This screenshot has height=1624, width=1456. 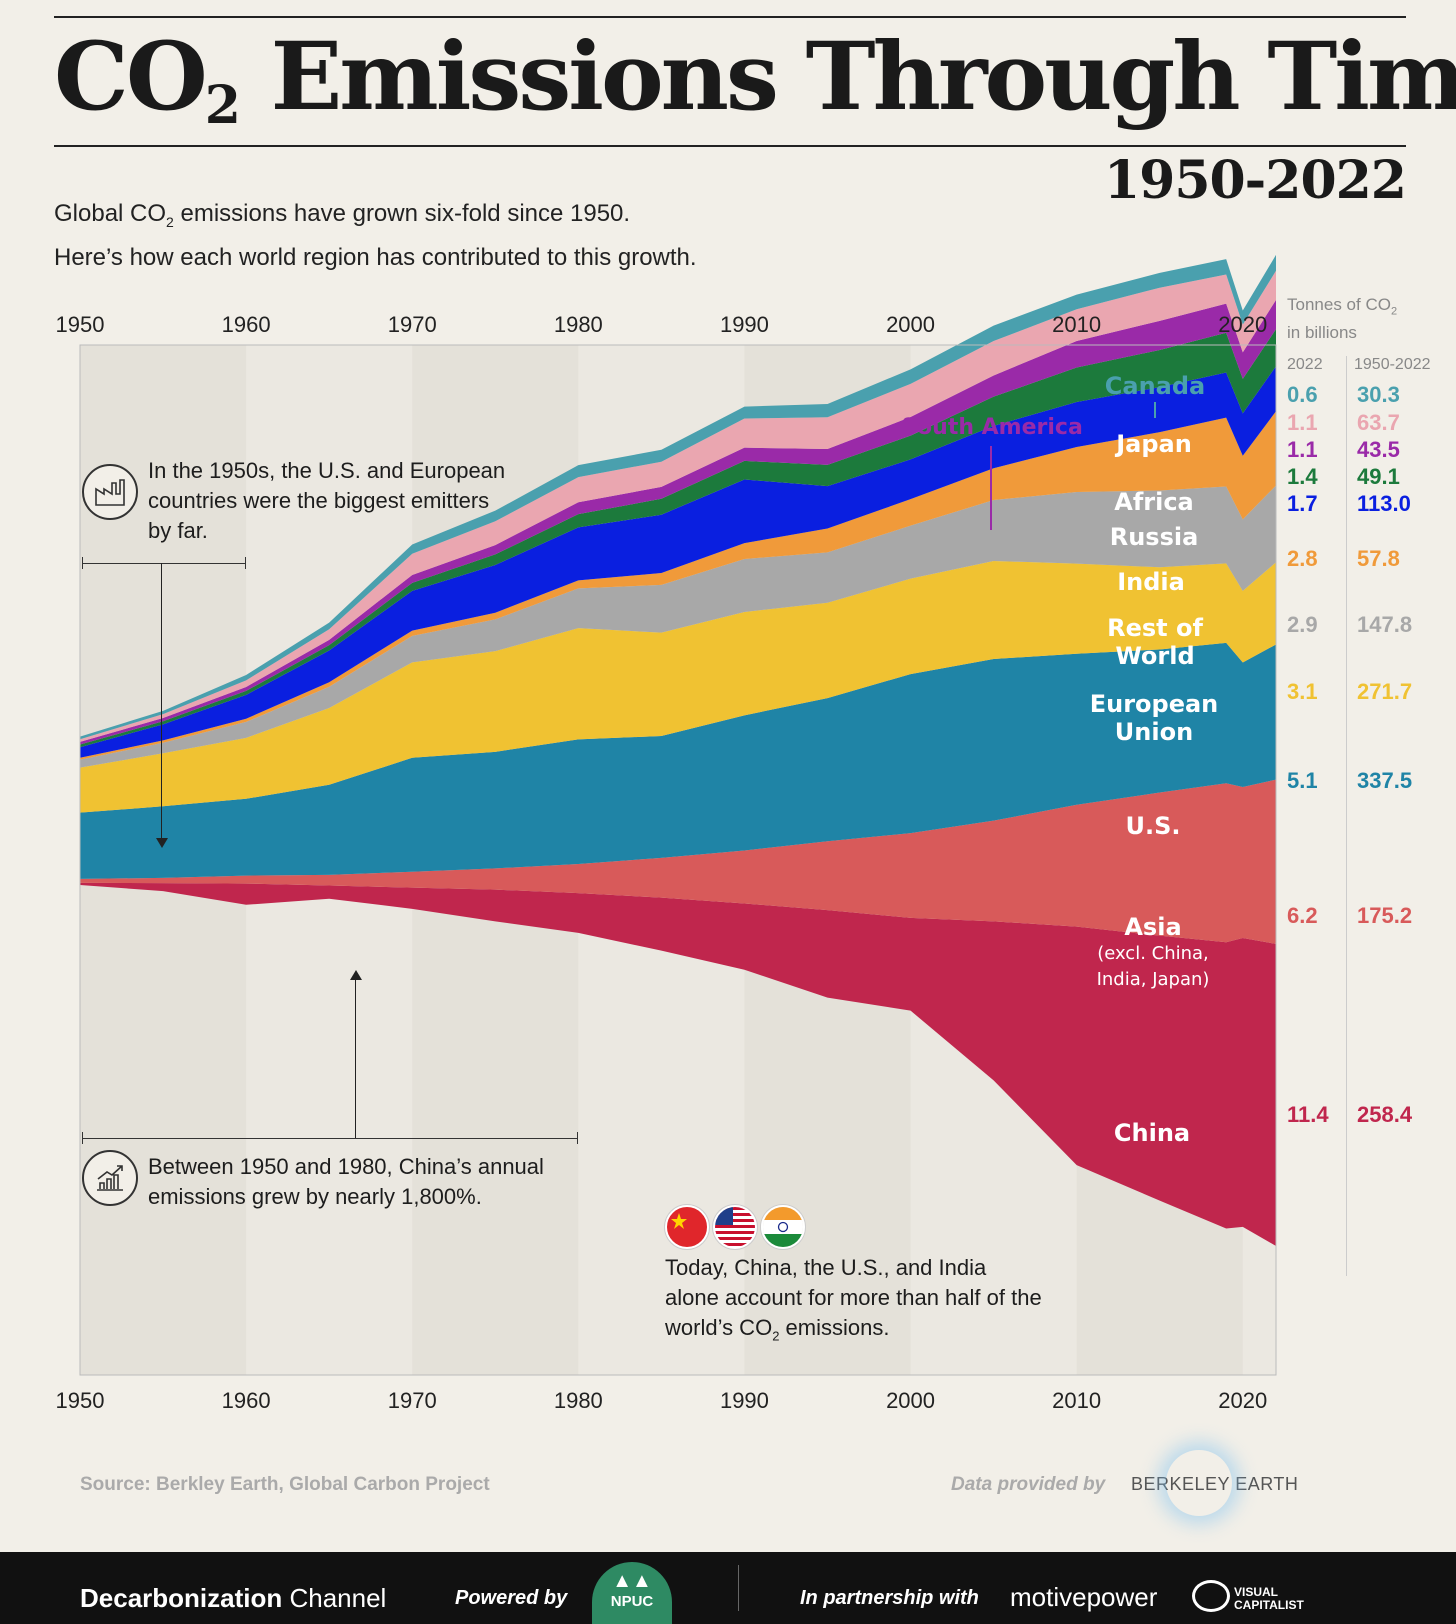 I want to click on label-south-america: South America, so click(x=992, y=427).